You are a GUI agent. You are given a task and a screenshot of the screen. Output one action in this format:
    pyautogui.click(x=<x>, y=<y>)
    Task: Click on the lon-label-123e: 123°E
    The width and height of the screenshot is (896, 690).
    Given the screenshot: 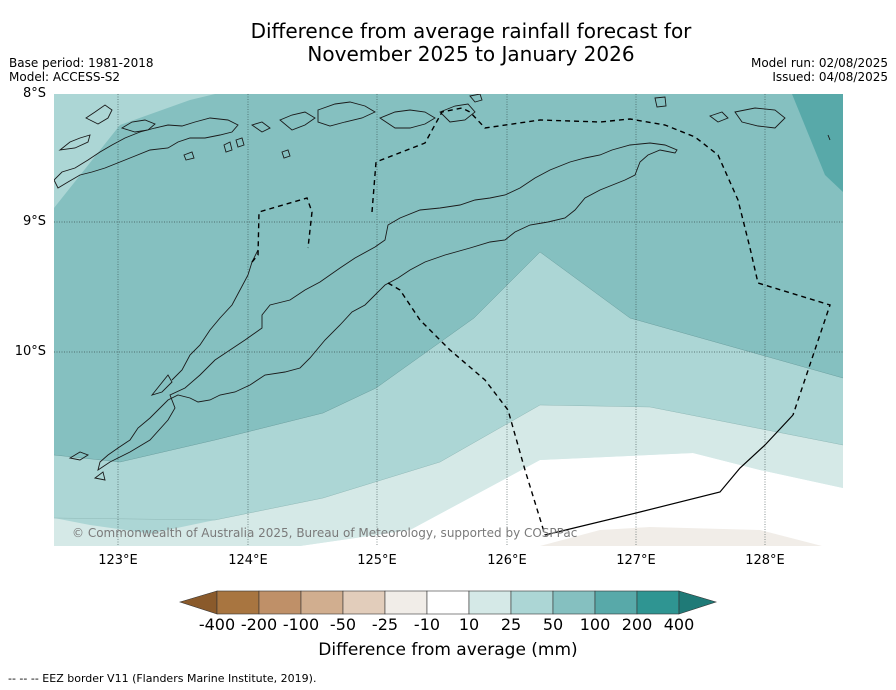 What is the action you would take?
    pyautogui.click(x=118, y=560)
    